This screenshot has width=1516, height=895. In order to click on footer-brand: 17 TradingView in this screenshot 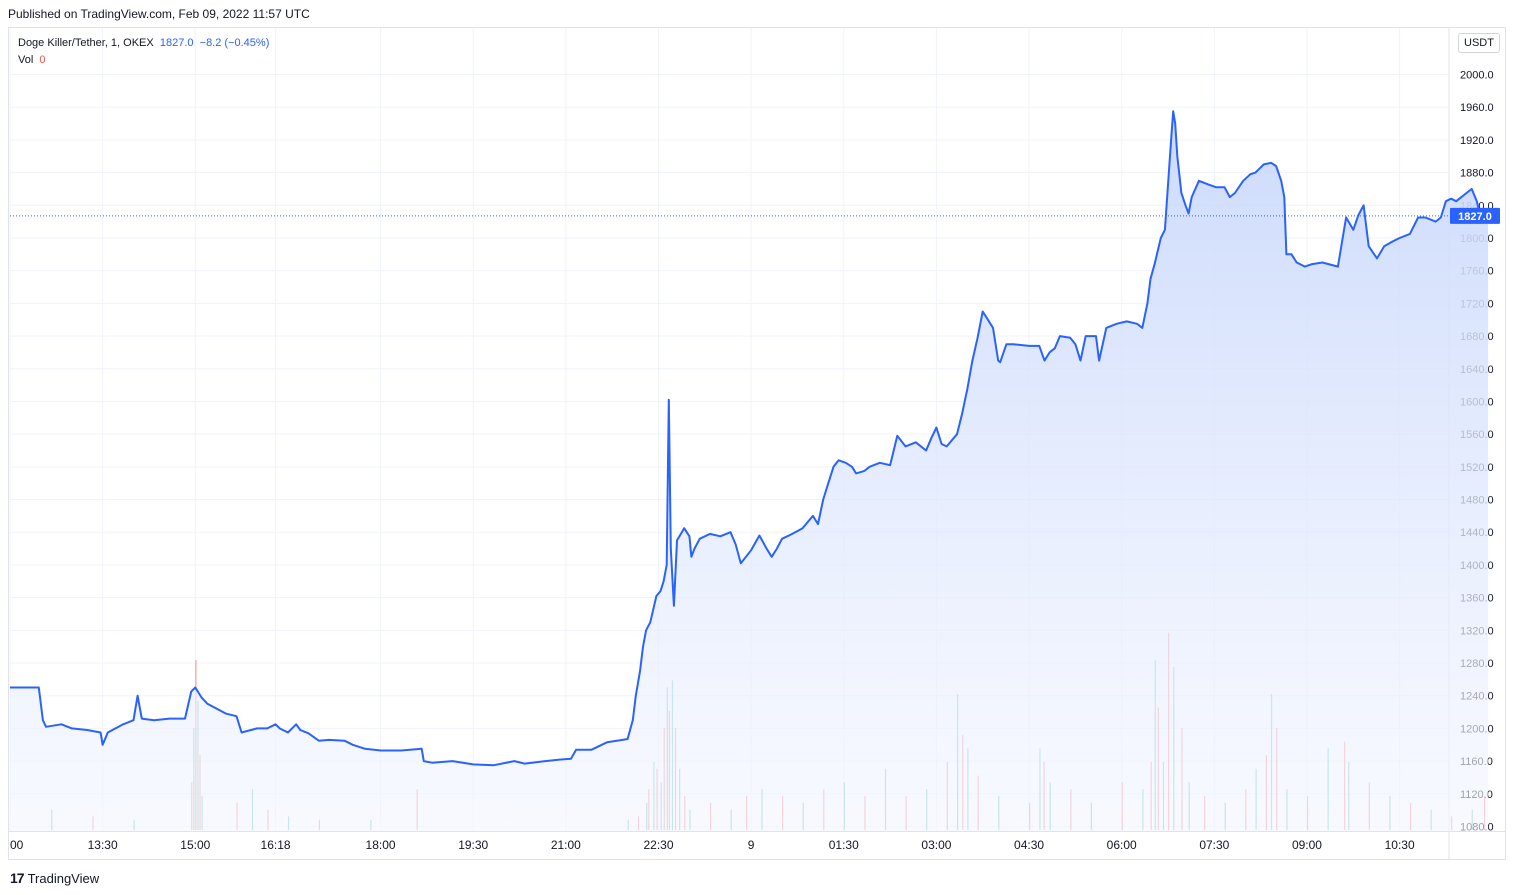, I will do `click(54, 878)`.